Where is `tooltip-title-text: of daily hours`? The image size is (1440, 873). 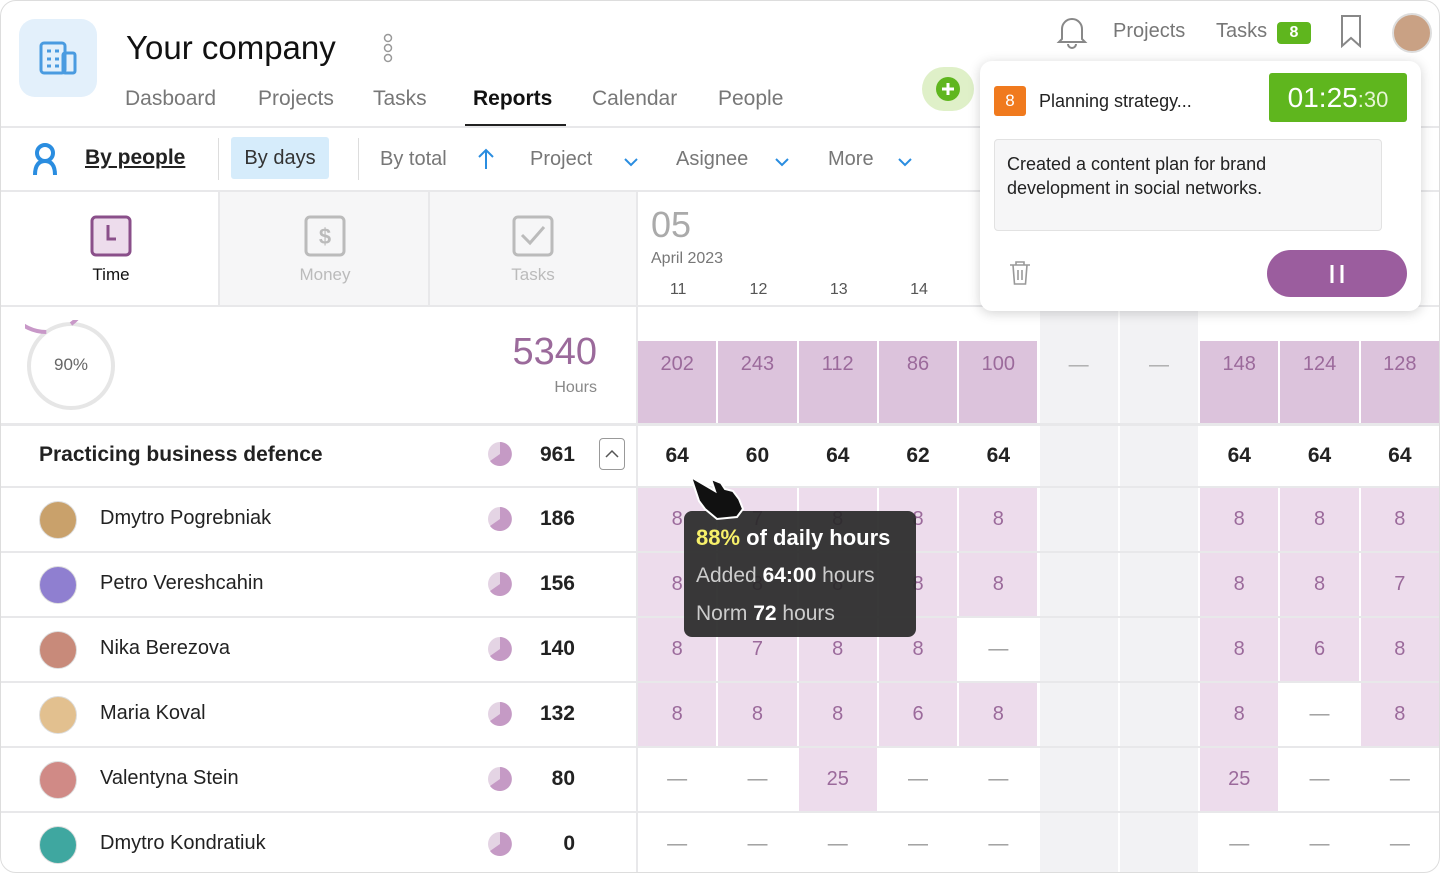 tooltip-title-text: of daily hours is located at coordinates (818, 537).